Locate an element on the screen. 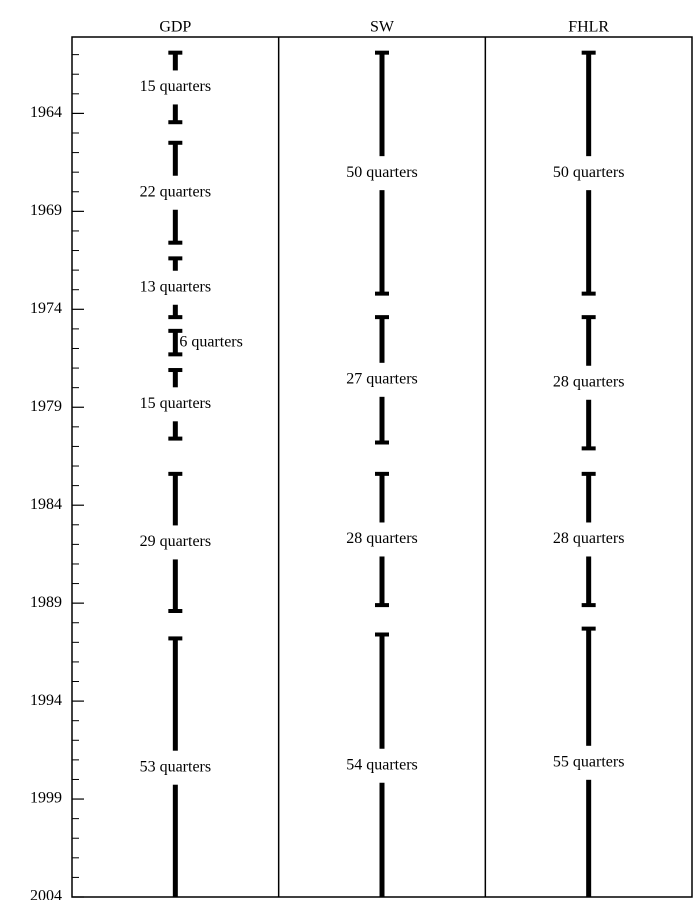  panel-title: GDP is located at coordinates (175, 27).